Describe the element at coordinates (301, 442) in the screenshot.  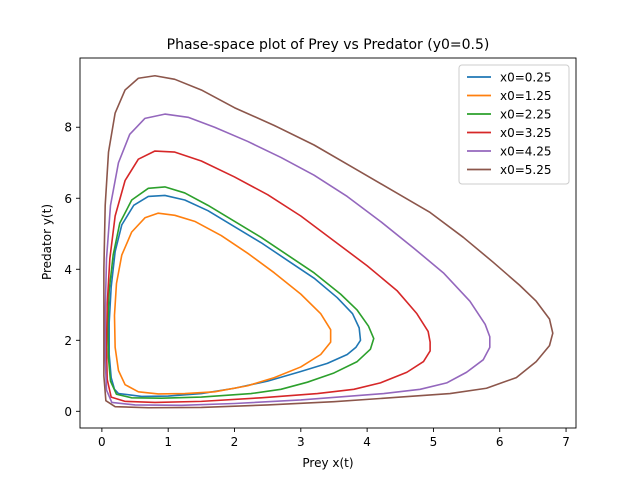
I see `x-tick-label: 3` at that location.